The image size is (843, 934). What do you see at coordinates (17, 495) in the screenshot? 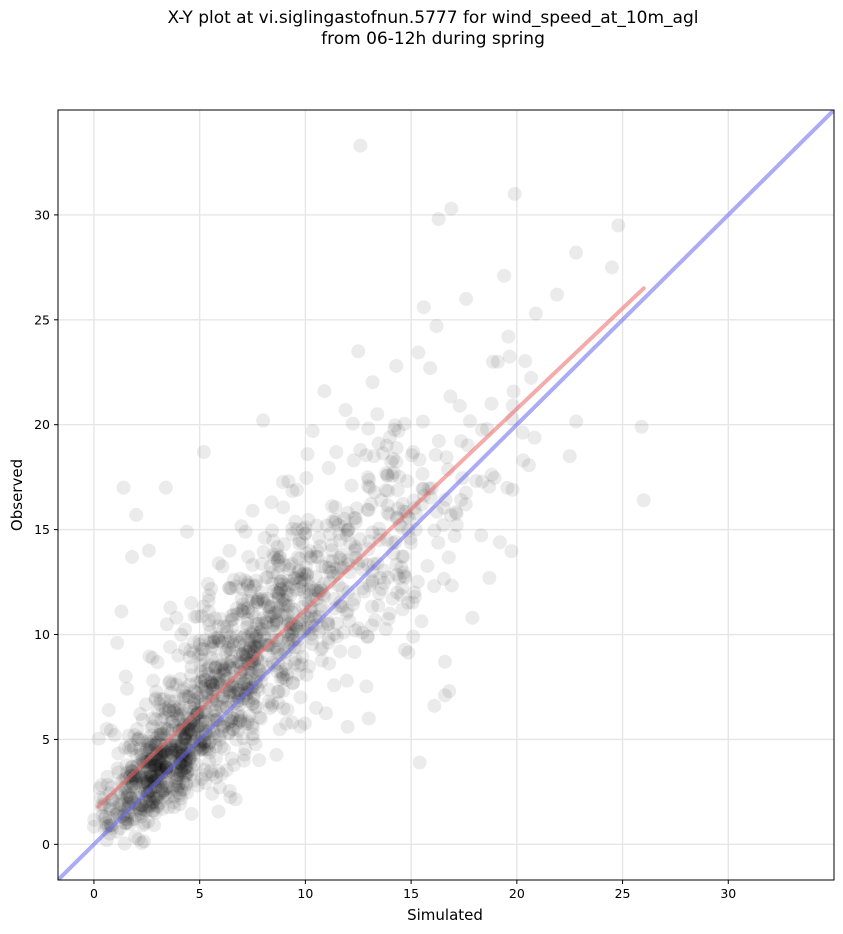
I see `y-axis-label: Observed` at bounding box center [17, 495].